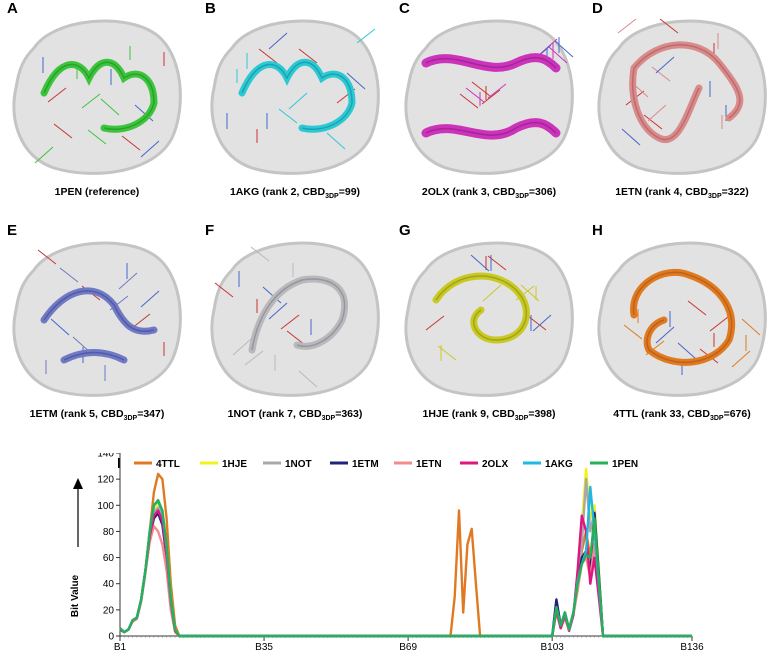 The width and height of the screenshot is (778, 653). Describe the element at coordinates (404, 8) in the screenshot. I see `panel-letter-c: C` at that location.